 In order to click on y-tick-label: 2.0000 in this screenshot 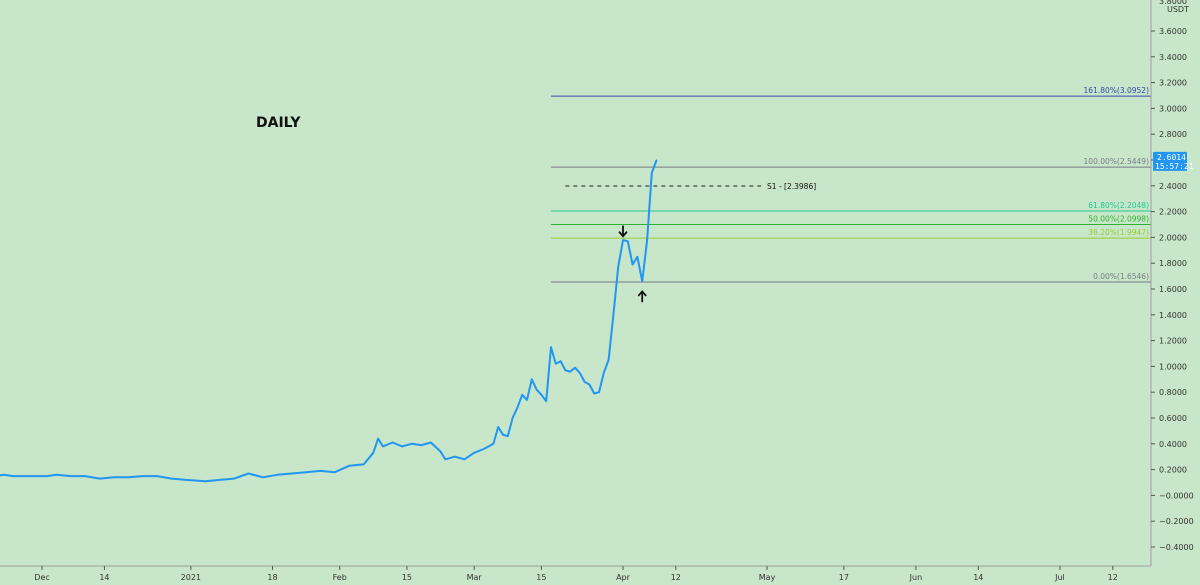, I will do `click(1173, 237)`.